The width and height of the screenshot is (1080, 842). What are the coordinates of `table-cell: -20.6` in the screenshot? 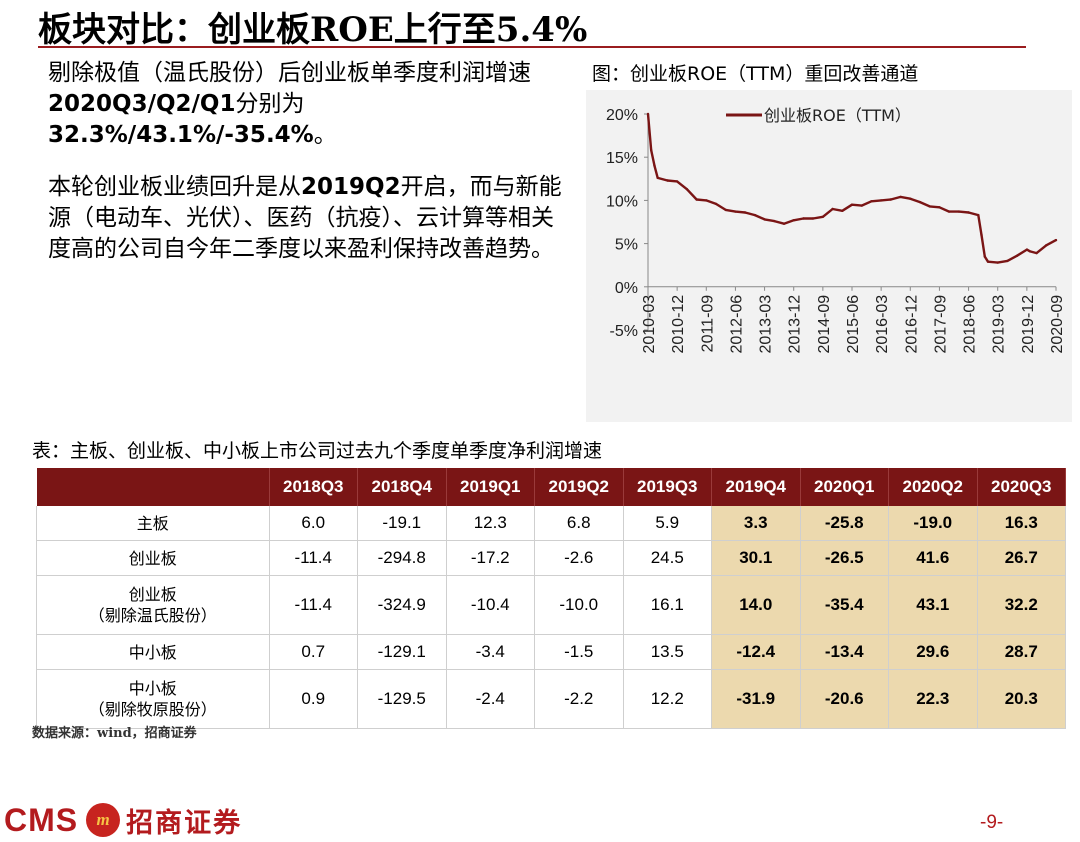 It's located at (844, 699).